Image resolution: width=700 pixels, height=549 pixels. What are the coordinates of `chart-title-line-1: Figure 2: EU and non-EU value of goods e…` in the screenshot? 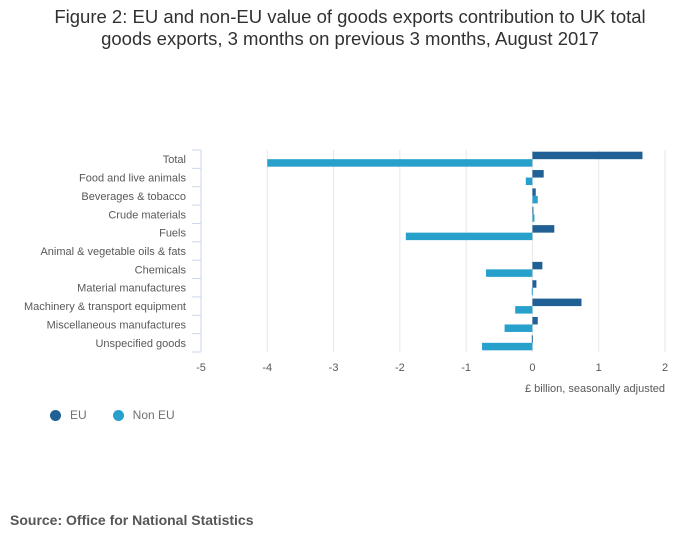 It's located at (350, 16).